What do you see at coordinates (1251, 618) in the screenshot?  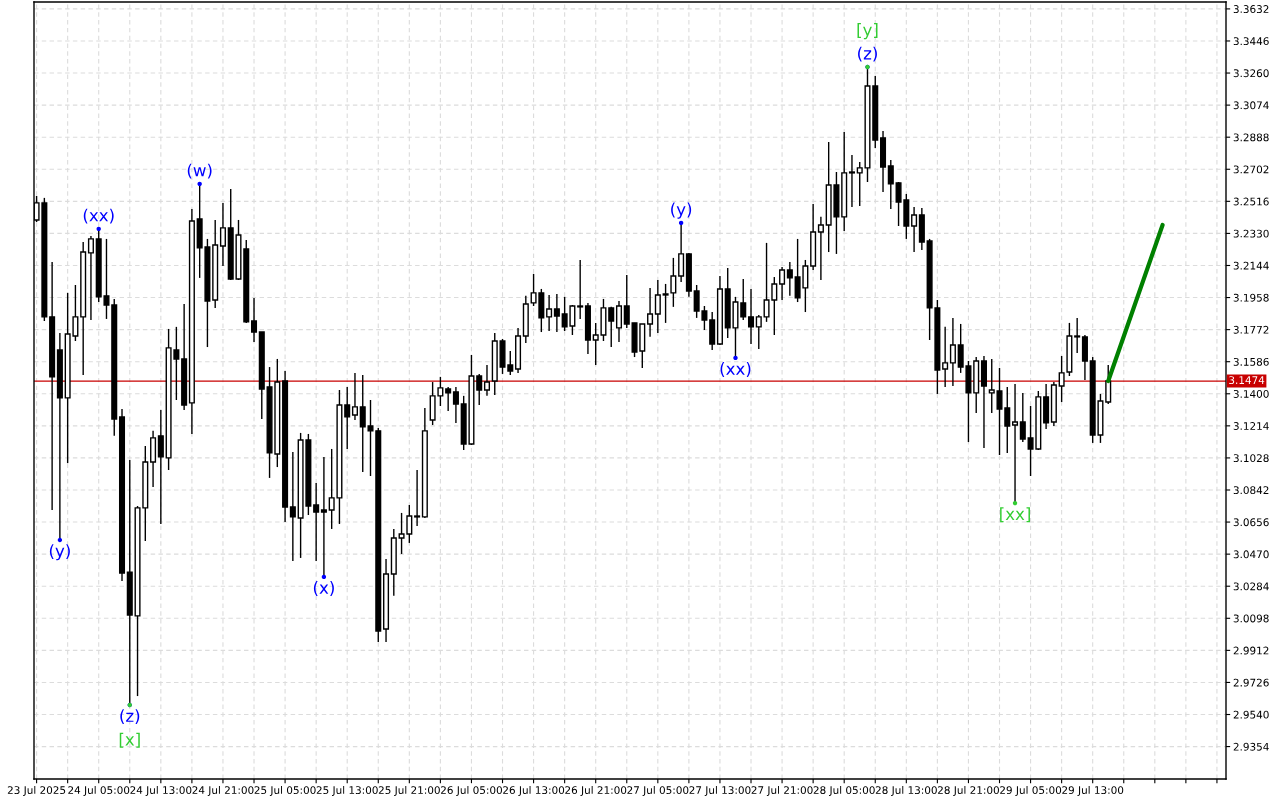 I see `y-tick-label: 3.0098` at bounding box center [1251, 618].